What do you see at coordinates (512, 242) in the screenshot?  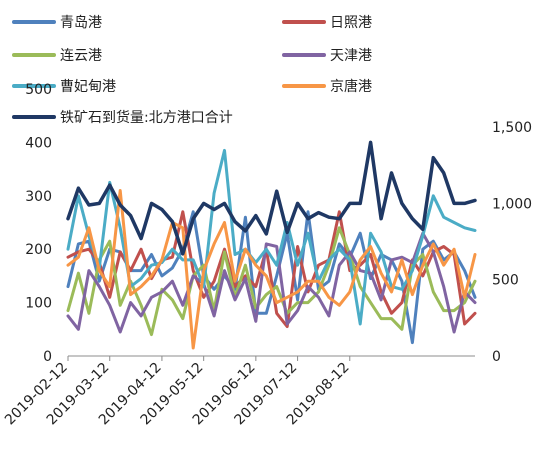 I see `y-axis-right: 0 500 1,000 1,500` at bounding box center [512, 242].